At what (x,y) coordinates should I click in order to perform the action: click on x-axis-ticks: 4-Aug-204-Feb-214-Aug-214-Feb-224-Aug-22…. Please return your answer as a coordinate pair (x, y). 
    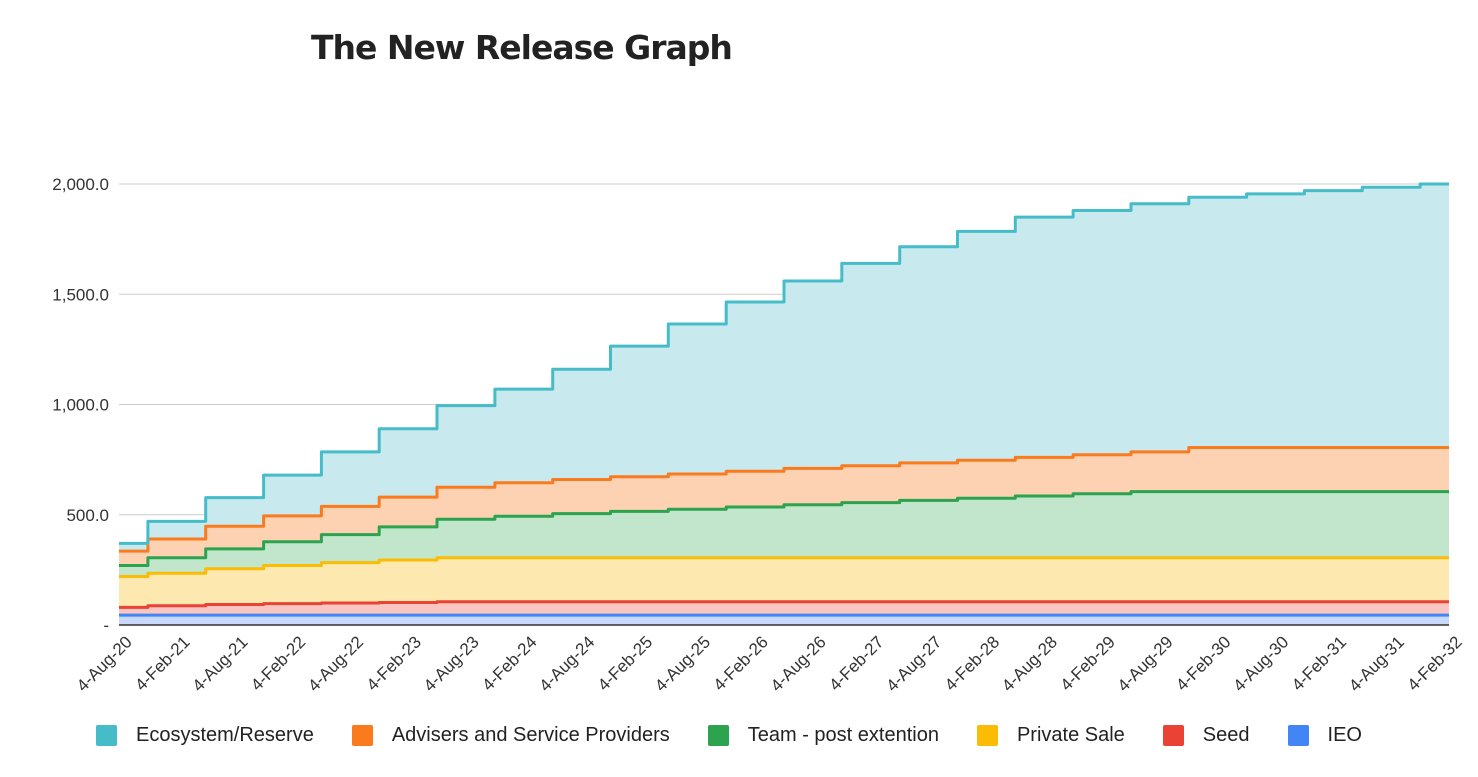
    Looking at the image, I should click on (769, 663).